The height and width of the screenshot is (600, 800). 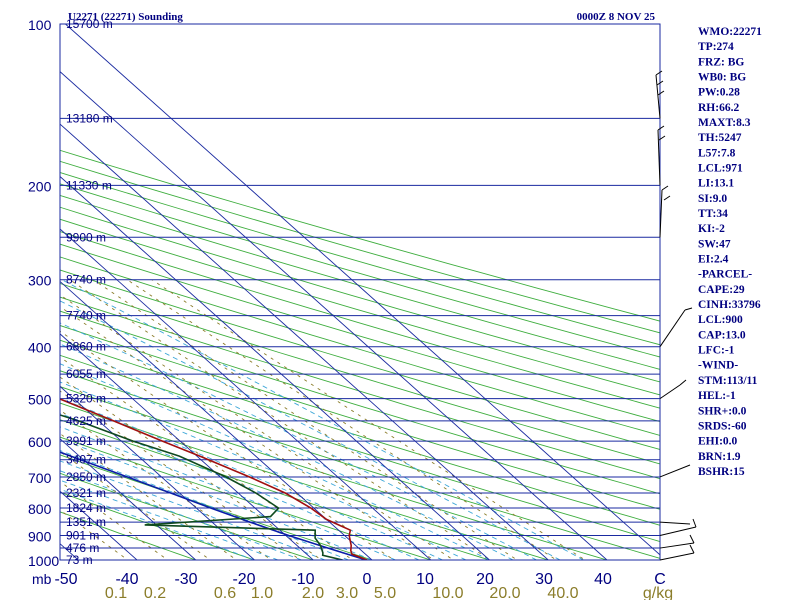 I want to click on index-item: TT:34, so click(x=713, y=214).